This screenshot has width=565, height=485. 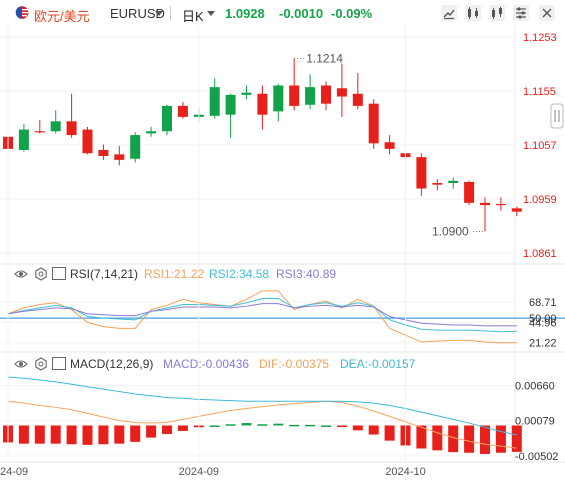 I want to click on period-selector: 日K, so click(x=193, y=16).